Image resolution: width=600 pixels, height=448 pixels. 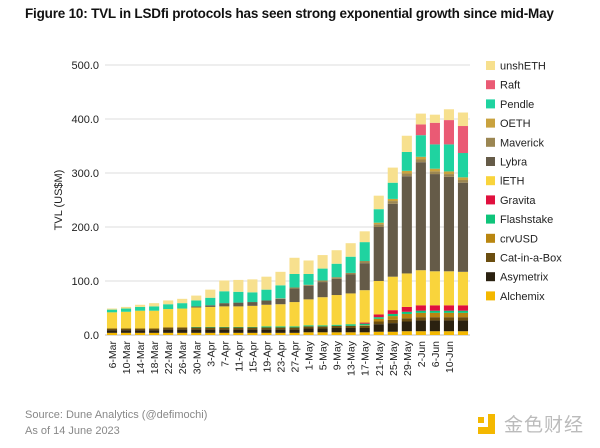 What do you see at coordinates (490, 161) in the screenshot?
I see `legend-swatch-lybra` at bounding box center [490, 161].